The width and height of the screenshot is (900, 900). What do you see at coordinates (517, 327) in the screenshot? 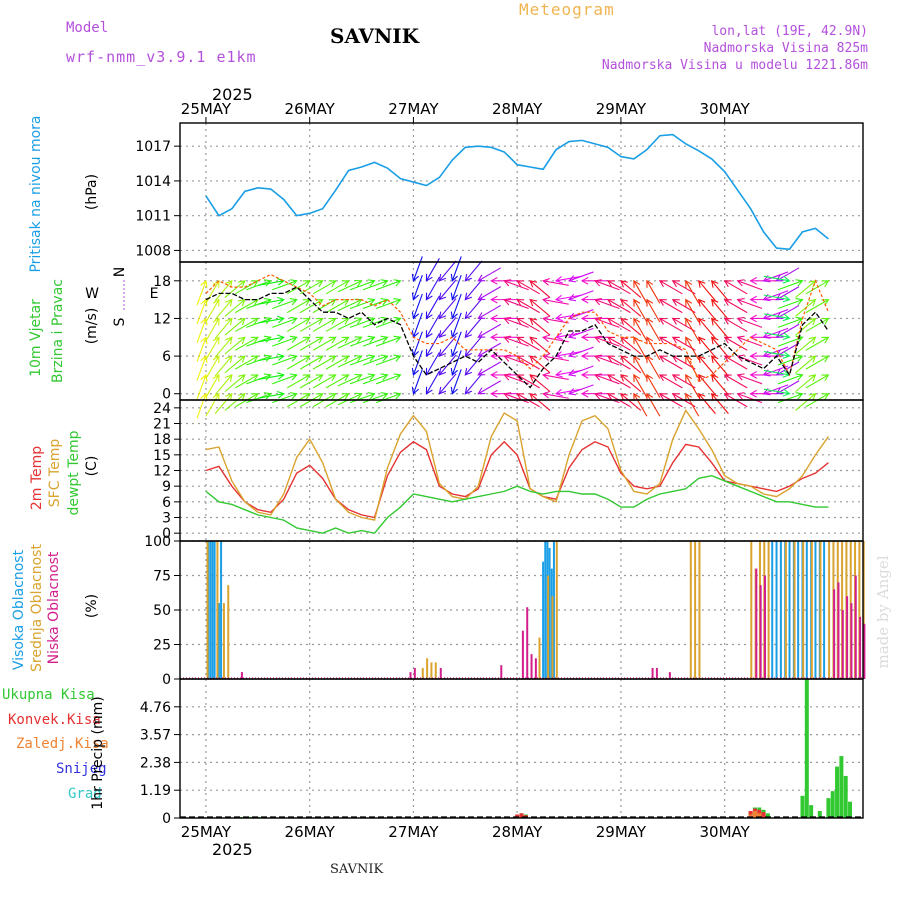
I see `wind-gust-line` at bounding box center [517, 327].